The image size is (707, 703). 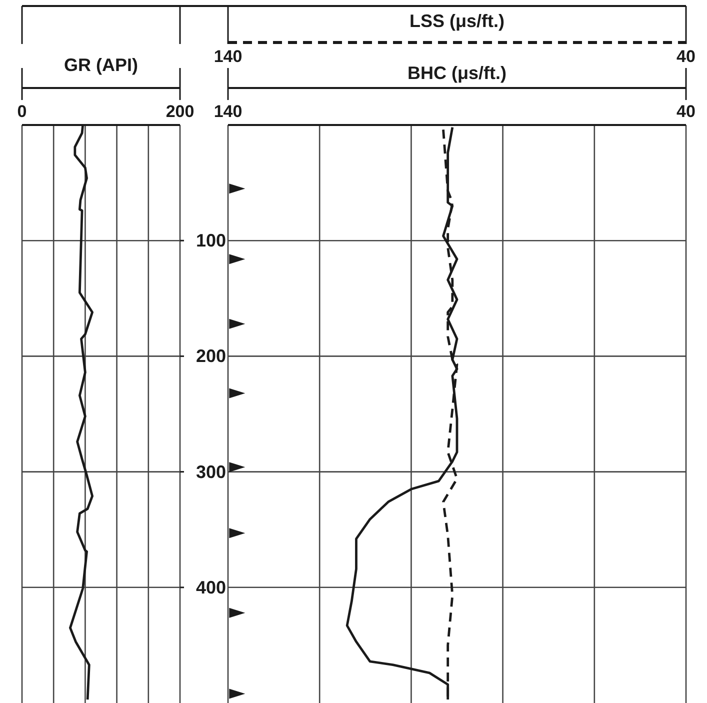 I want to click on x2-axis-title: LSS (μs/ft.), so click(x=457, y=21).